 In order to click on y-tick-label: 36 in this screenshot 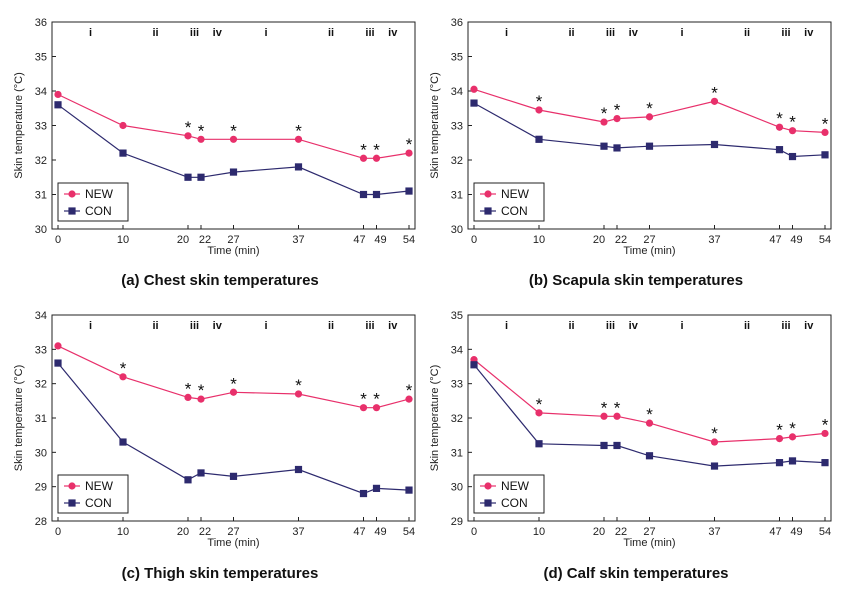, I will do `click(457, 23)`.